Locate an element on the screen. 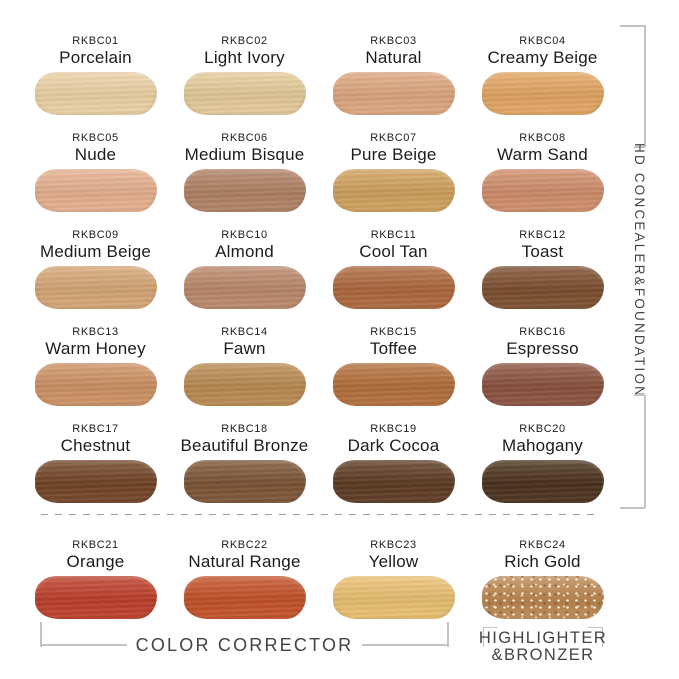  swatch-cell-rkbc22: RKBC22 Natural Range is located at coordinates (244, 580).